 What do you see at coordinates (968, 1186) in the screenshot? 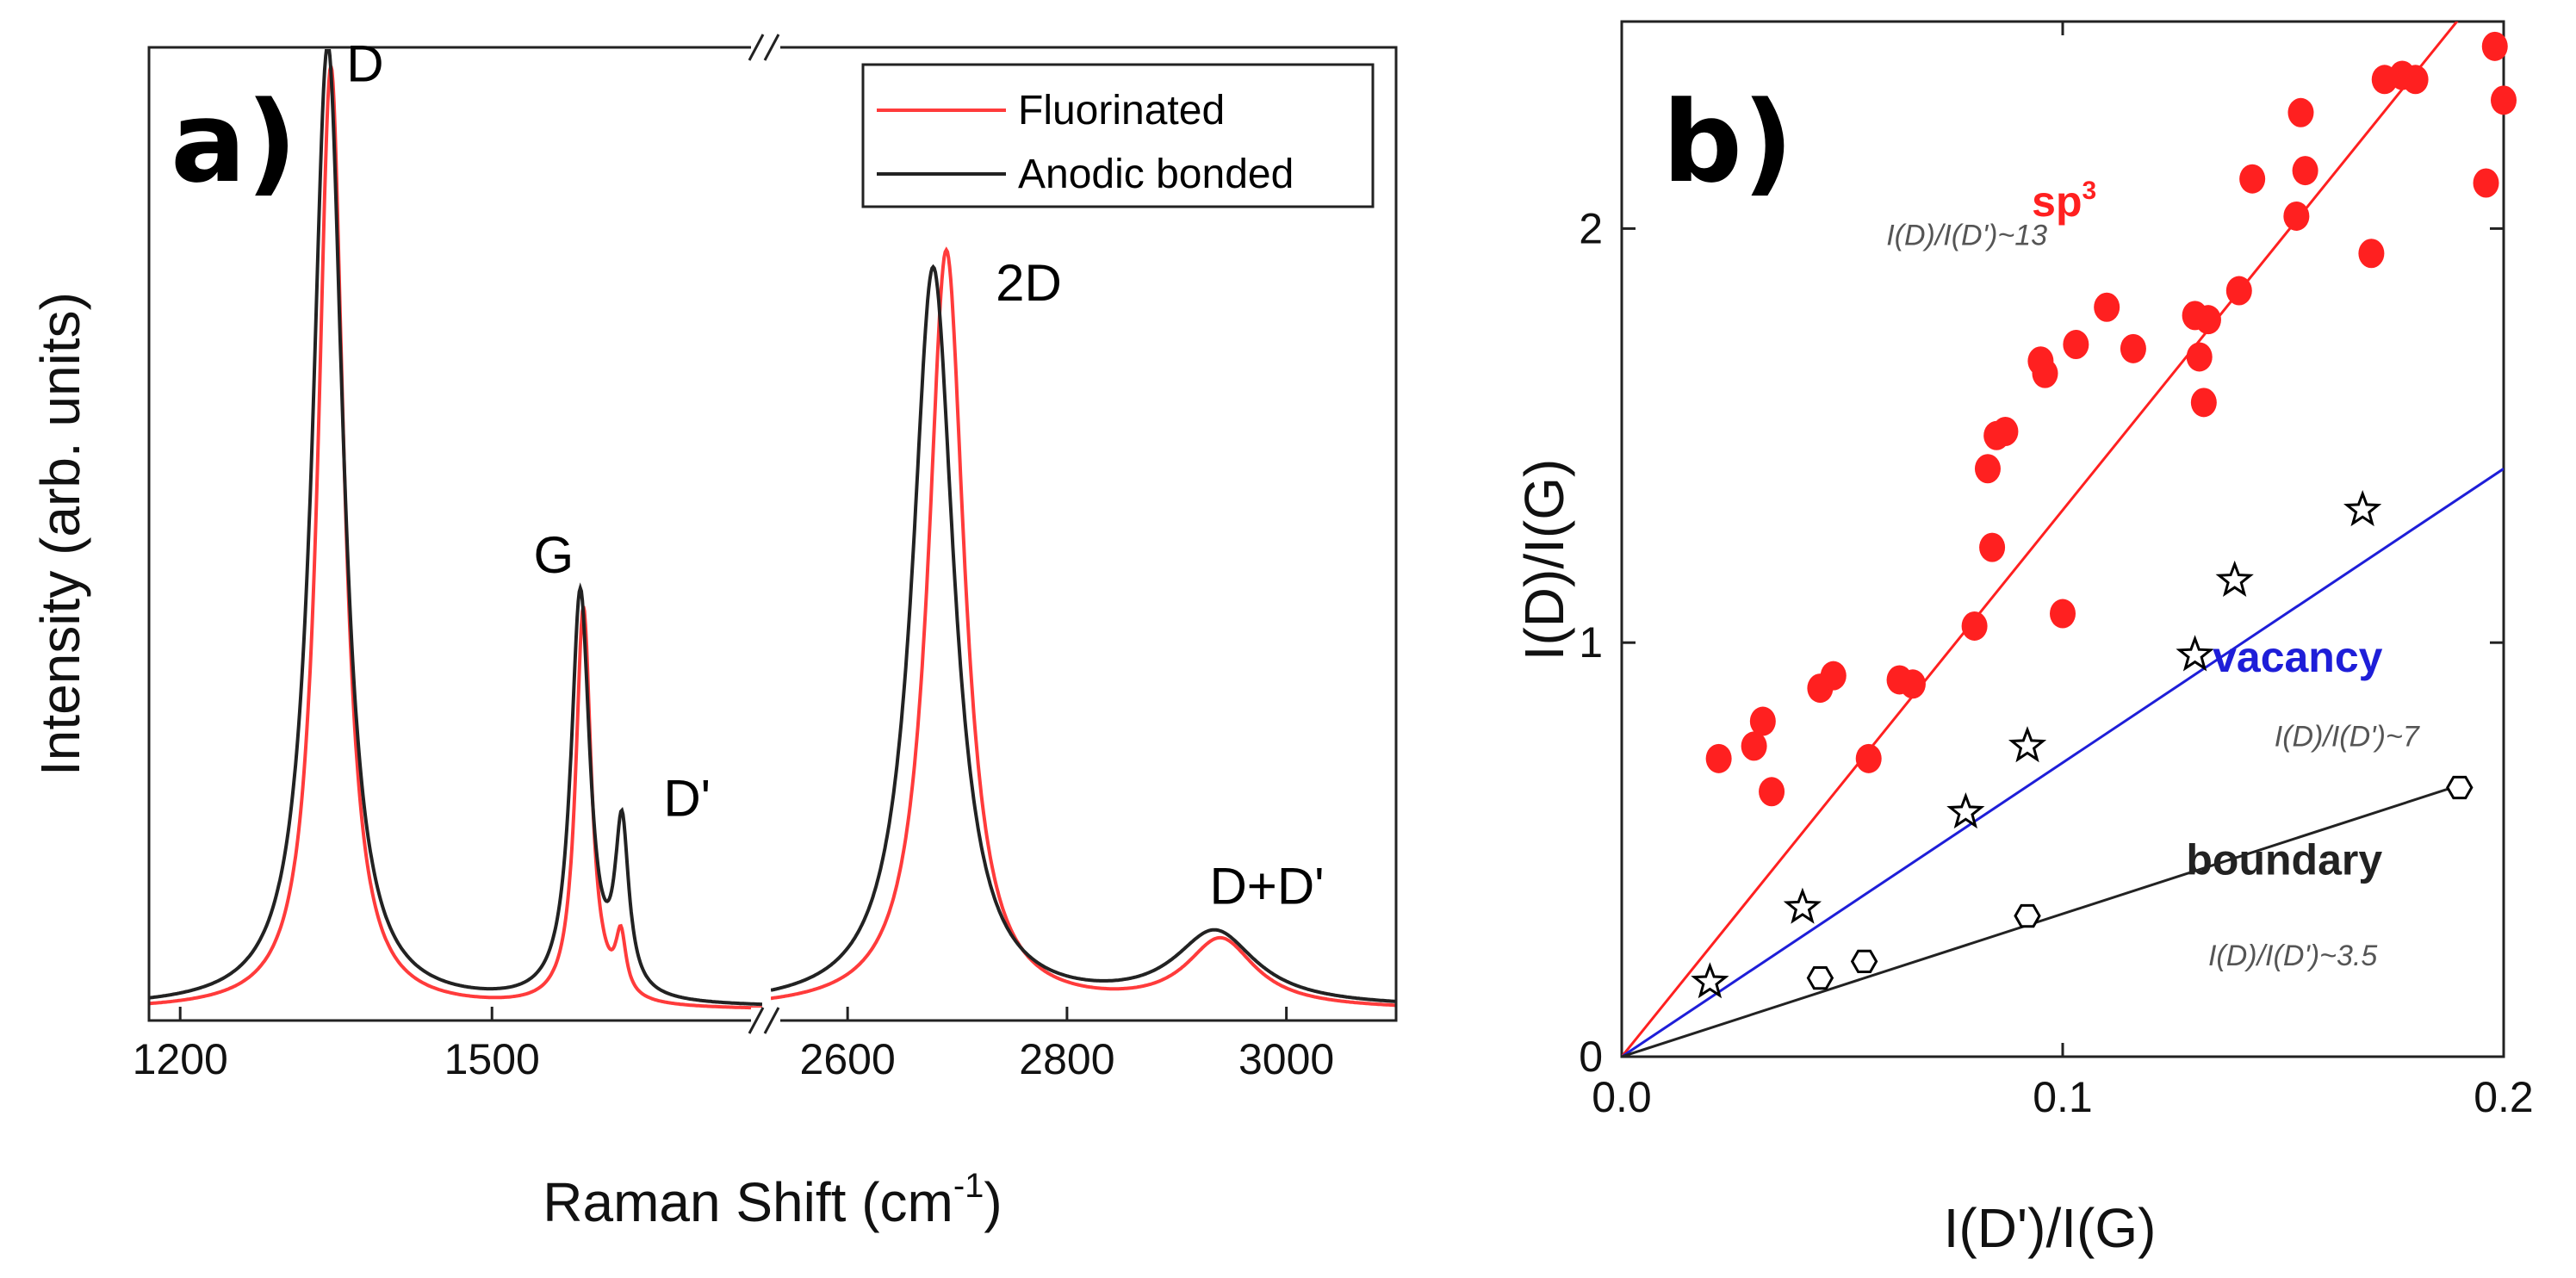
I see `x-axis-title-superscript: -1` at bounding box center [968, 1186].